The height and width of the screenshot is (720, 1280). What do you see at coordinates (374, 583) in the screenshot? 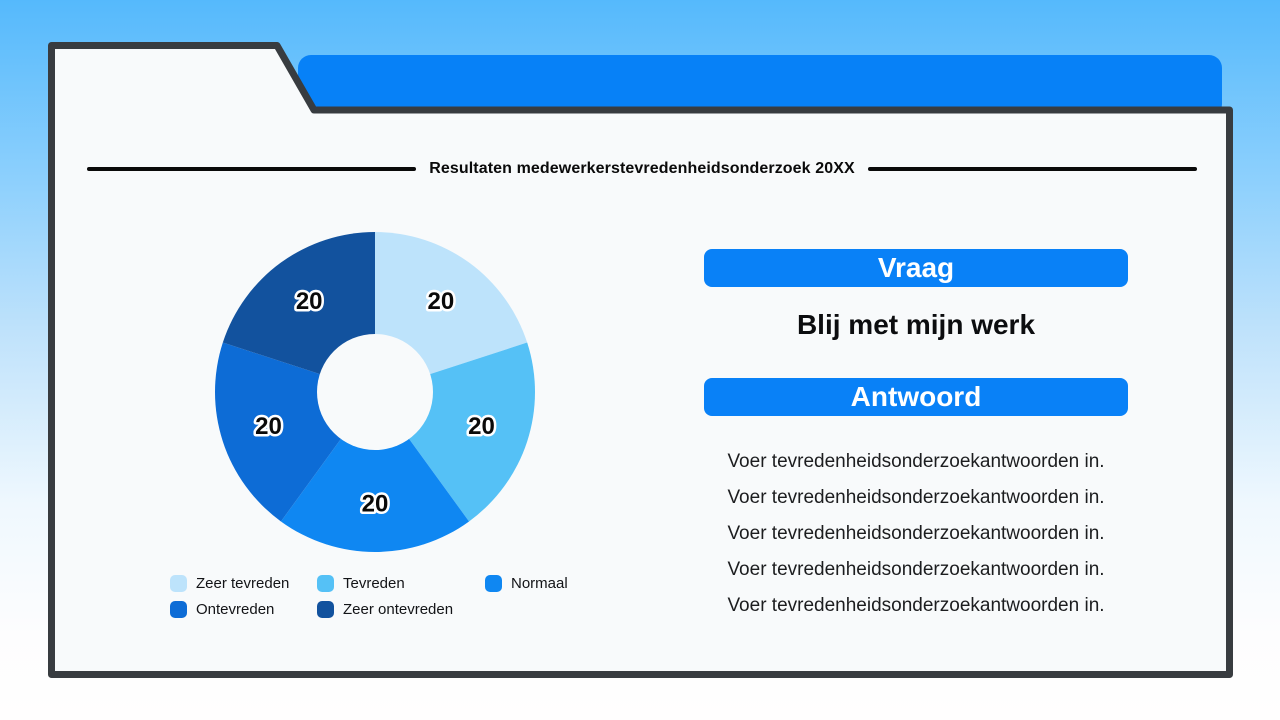
I see `legend-label: Tevreden` at bounding box center [374, 583].